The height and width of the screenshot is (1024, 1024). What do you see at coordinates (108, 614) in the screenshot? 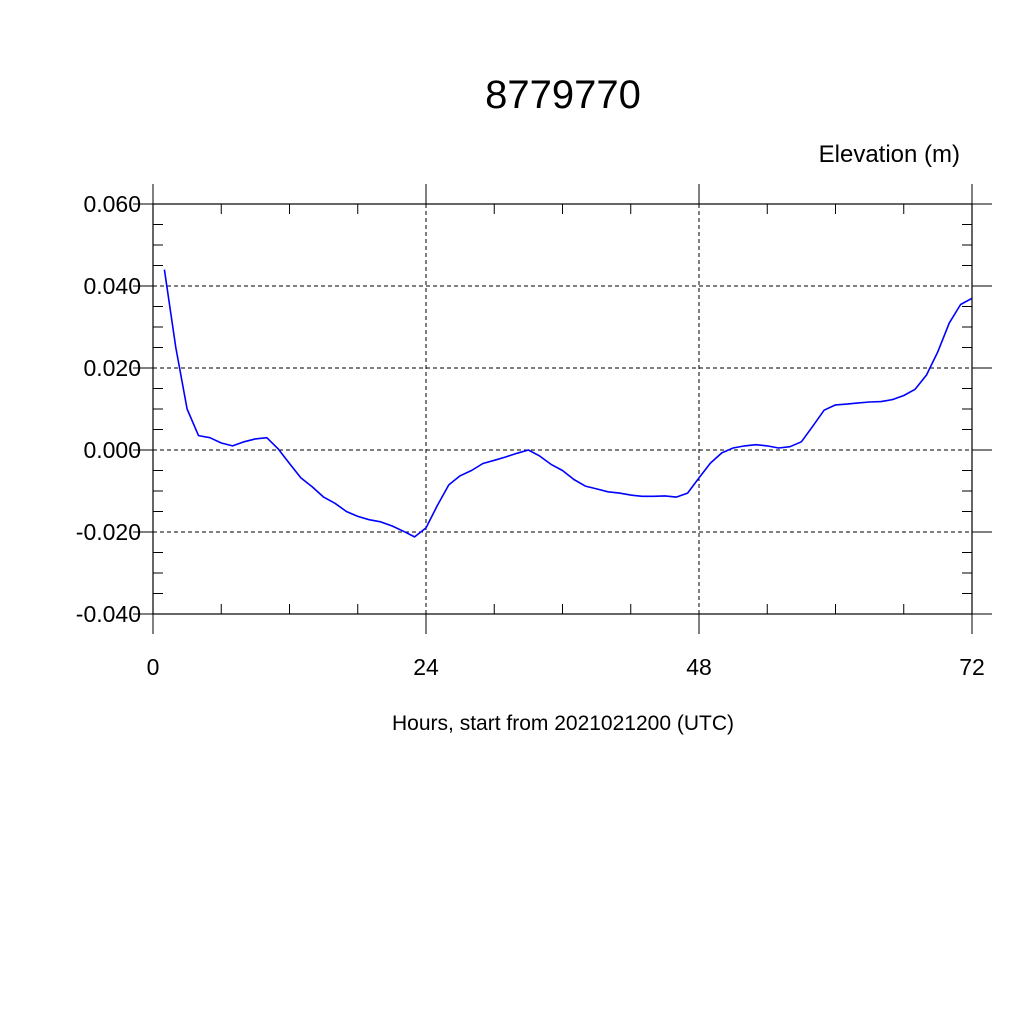
I see `y-tick-label: -0.040` at bounding box center [108, 614].